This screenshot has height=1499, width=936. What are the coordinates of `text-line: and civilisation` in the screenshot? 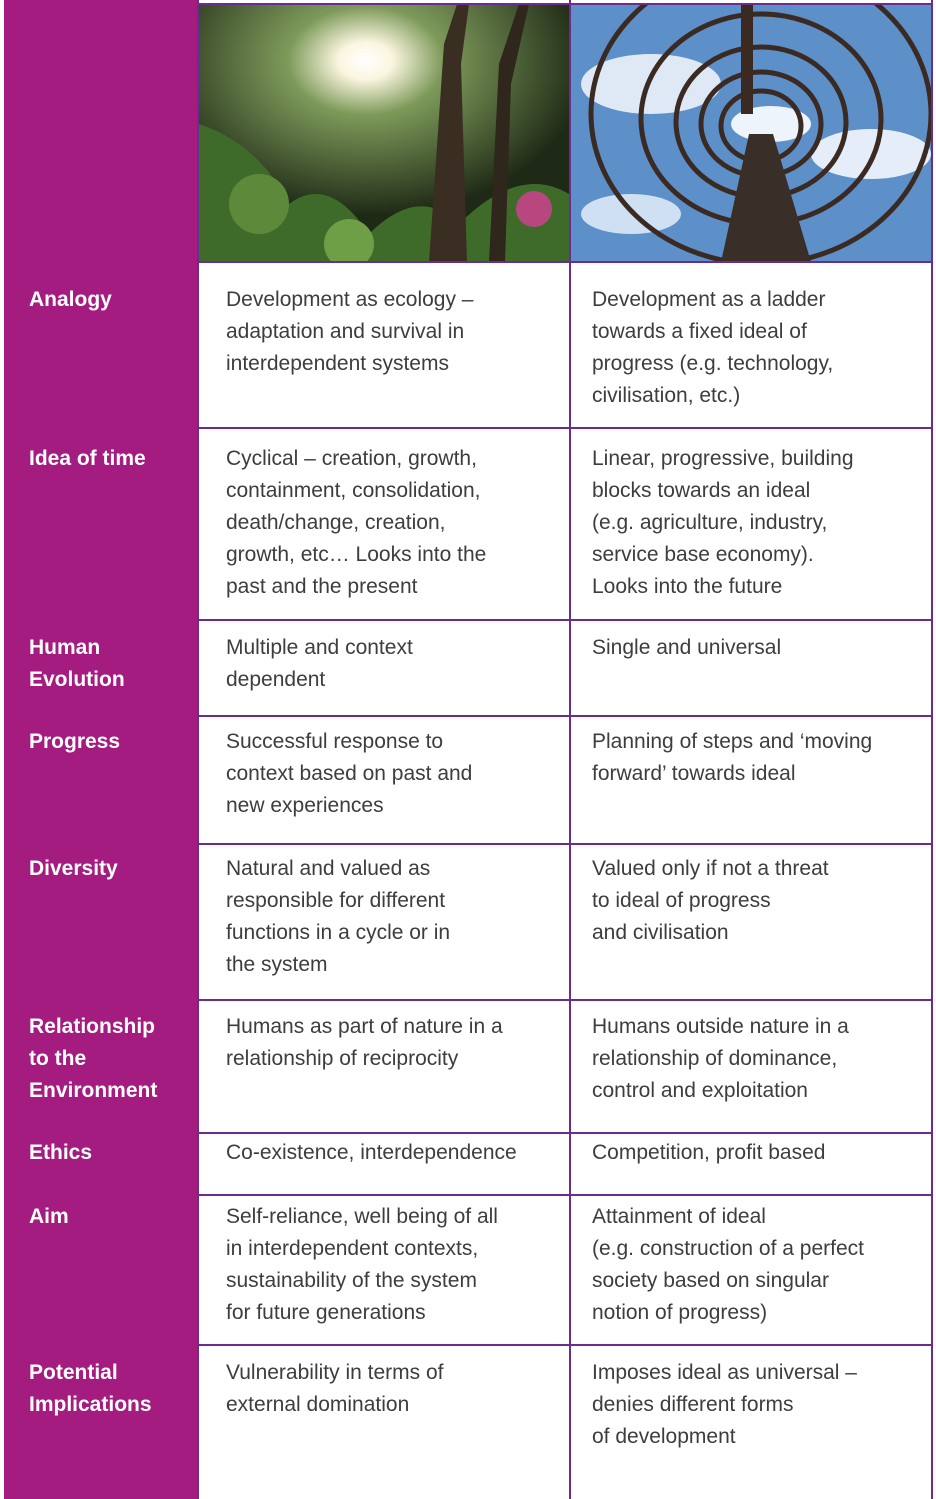 It's located at (660, 932).